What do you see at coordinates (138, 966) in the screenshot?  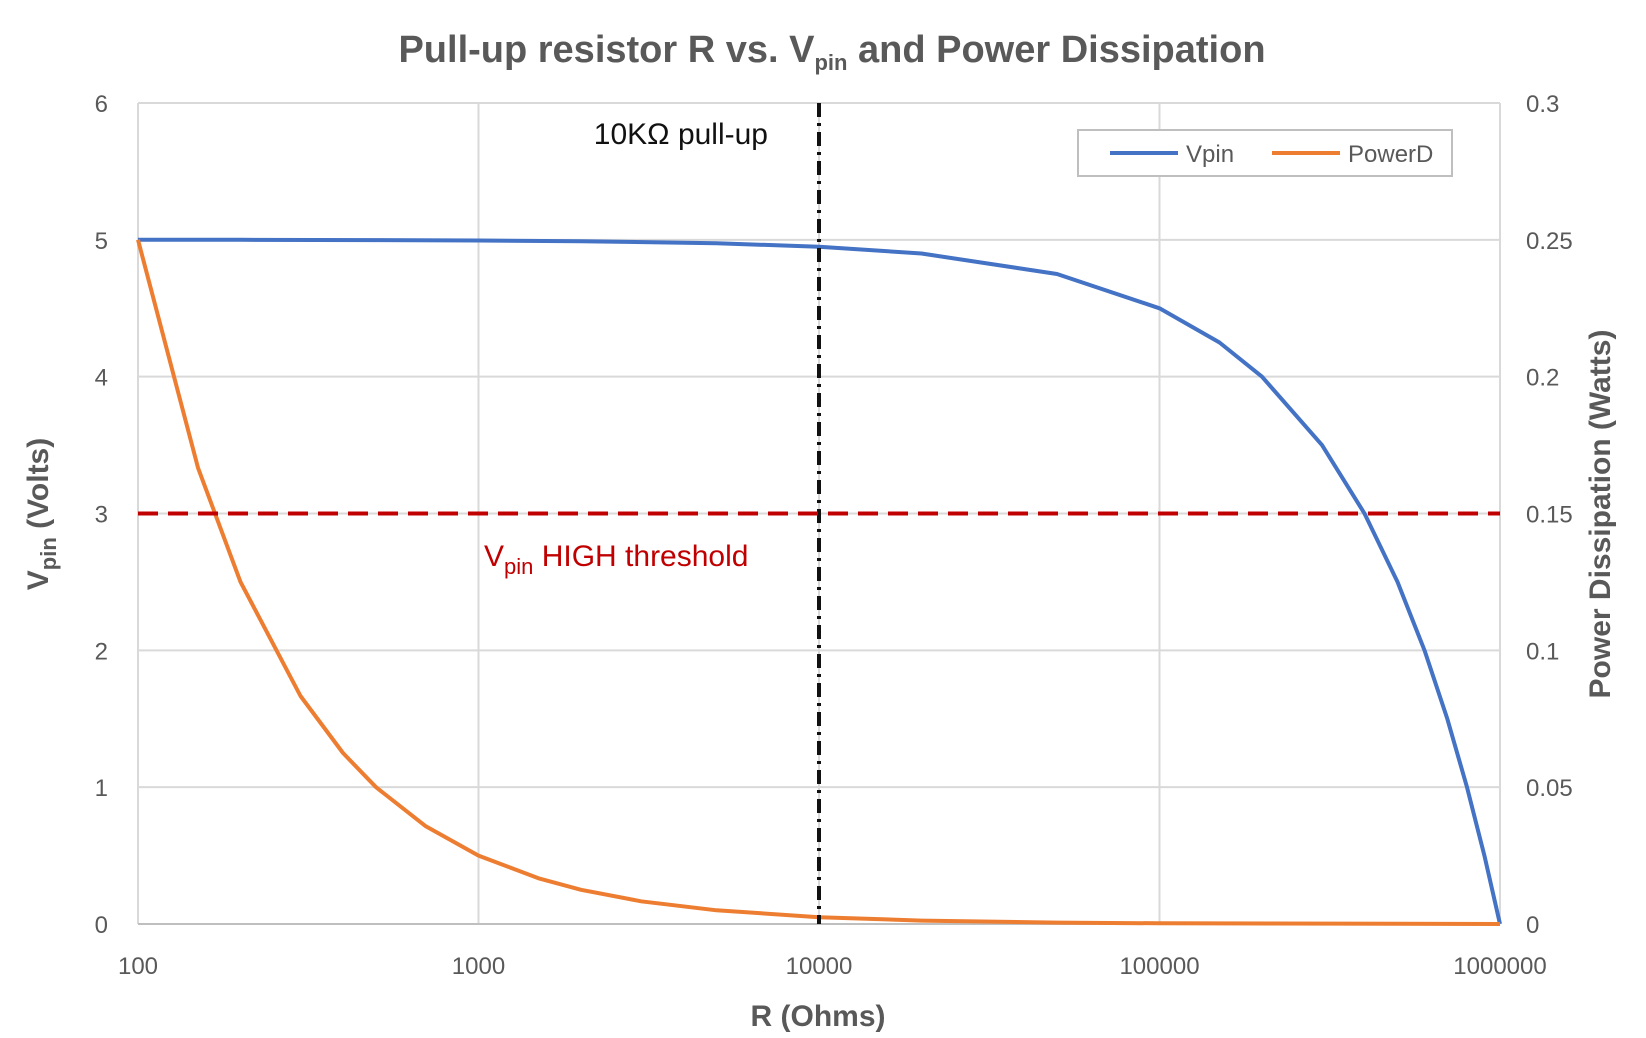 I see `x-tick-label: 100` at bounding box center [138, 966].